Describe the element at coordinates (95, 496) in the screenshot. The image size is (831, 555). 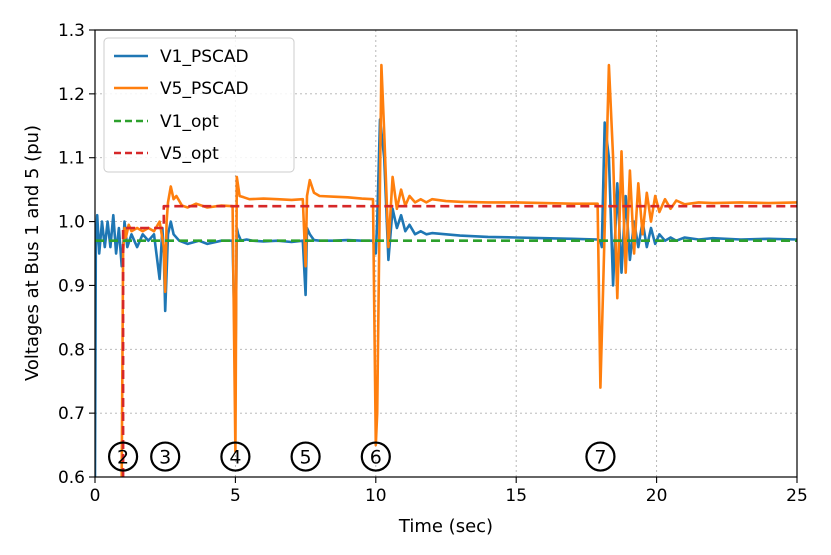
I see `x-tick-label: 0` at that location.